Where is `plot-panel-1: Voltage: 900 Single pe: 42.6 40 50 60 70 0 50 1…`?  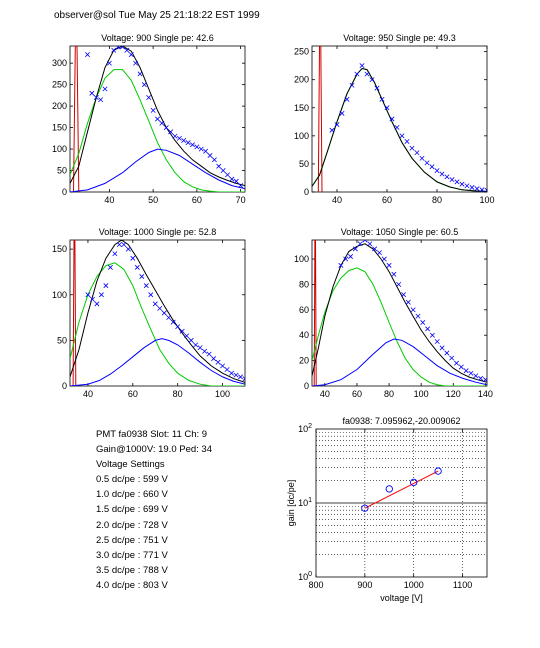 plot-panel-1: Voltage: 900 Single pe: 42.6 40 50 60 70 0 50 1… is located at coordinates (149, 119).